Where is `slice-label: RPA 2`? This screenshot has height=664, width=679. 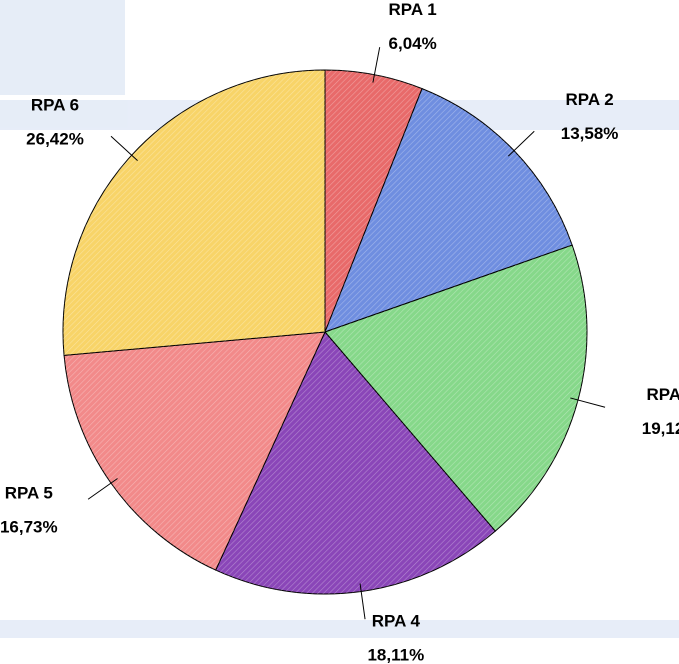 slice-label: RPA 2 is located at coordinates (589, 99).